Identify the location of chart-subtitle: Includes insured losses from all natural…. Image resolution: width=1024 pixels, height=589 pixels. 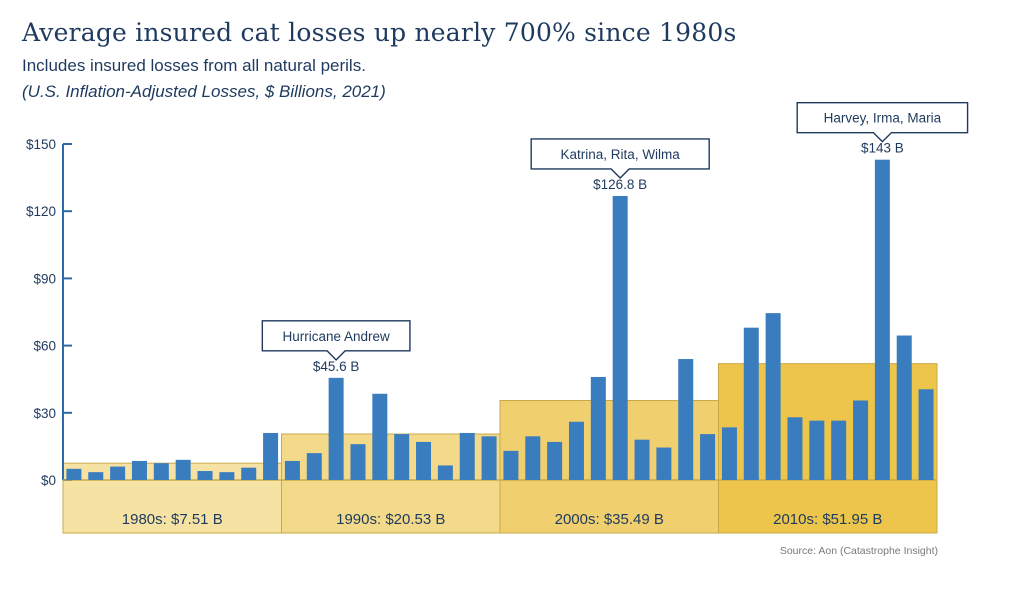
(194, 65).